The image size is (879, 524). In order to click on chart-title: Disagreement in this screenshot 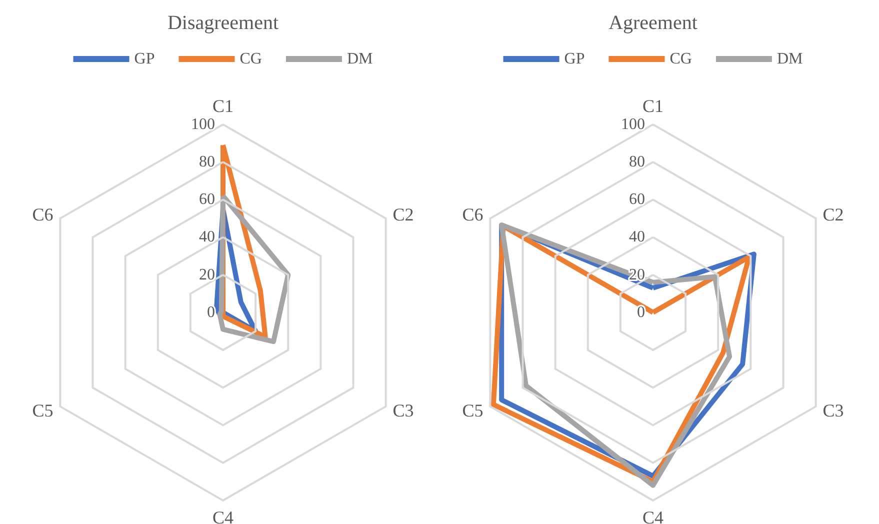, I will do `click(223, 23)`.